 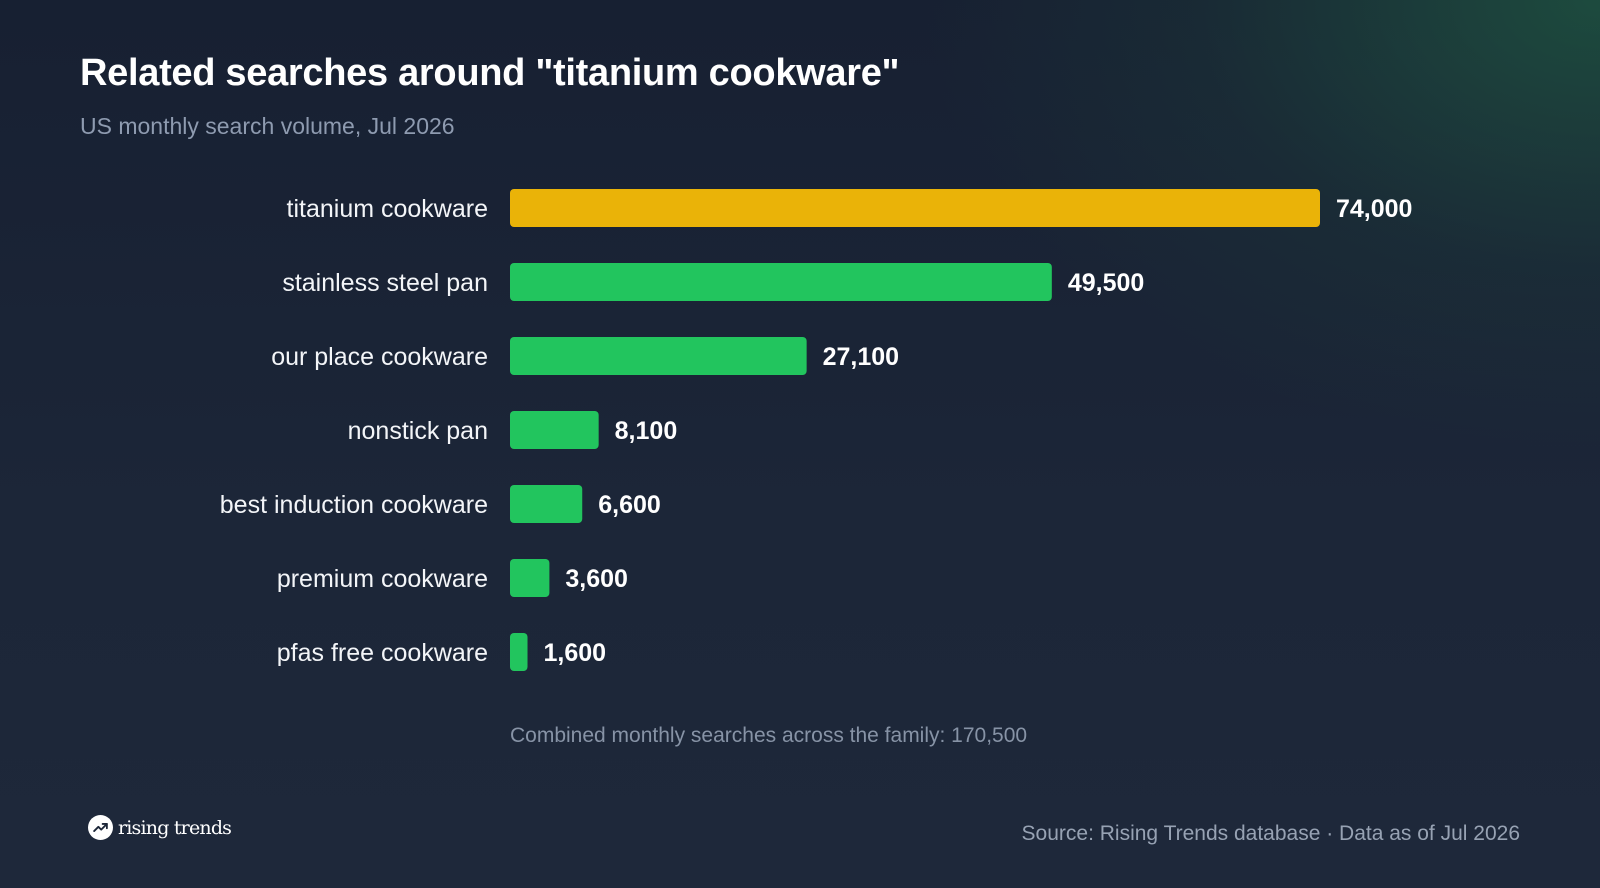 What do you see at coordinates (382, 653) in the screenshot?
I see `category-label: pfas free cookware` at bounding box center [382, 653].